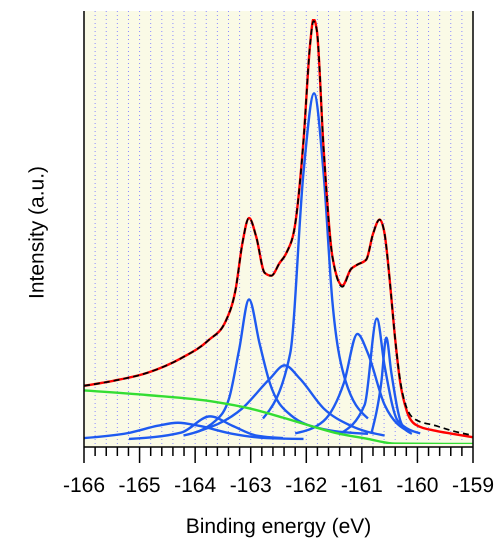 Image resolution: width=495 pixels, height=550 pixels. I want to click on x-tick-label: -162, so click(306, 485).